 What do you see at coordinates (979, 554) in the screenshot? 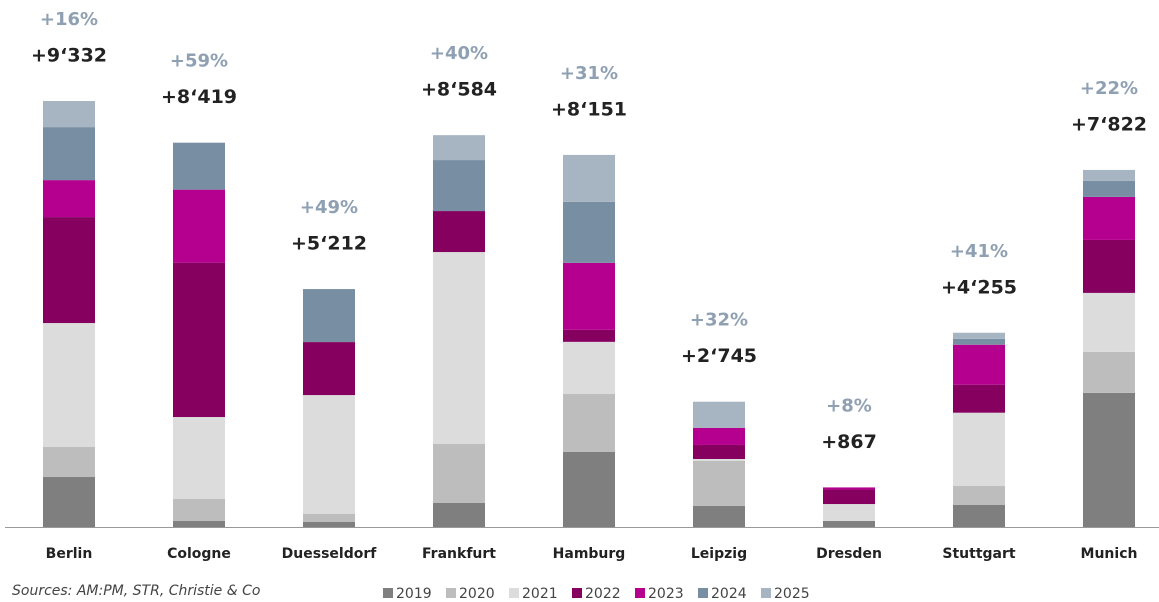
I see `category-label: Stuttgart` at bounding box center [979, 554].